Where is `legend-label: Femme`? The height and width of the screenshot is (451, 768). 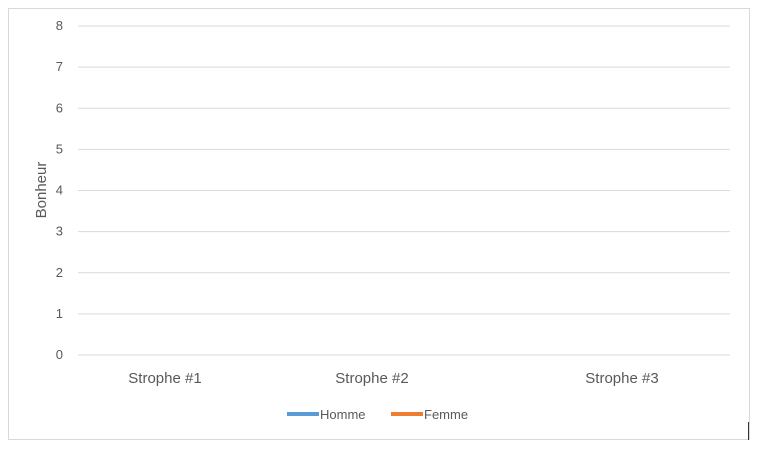 legend-label: Femme is located at coordinates (446, 414).